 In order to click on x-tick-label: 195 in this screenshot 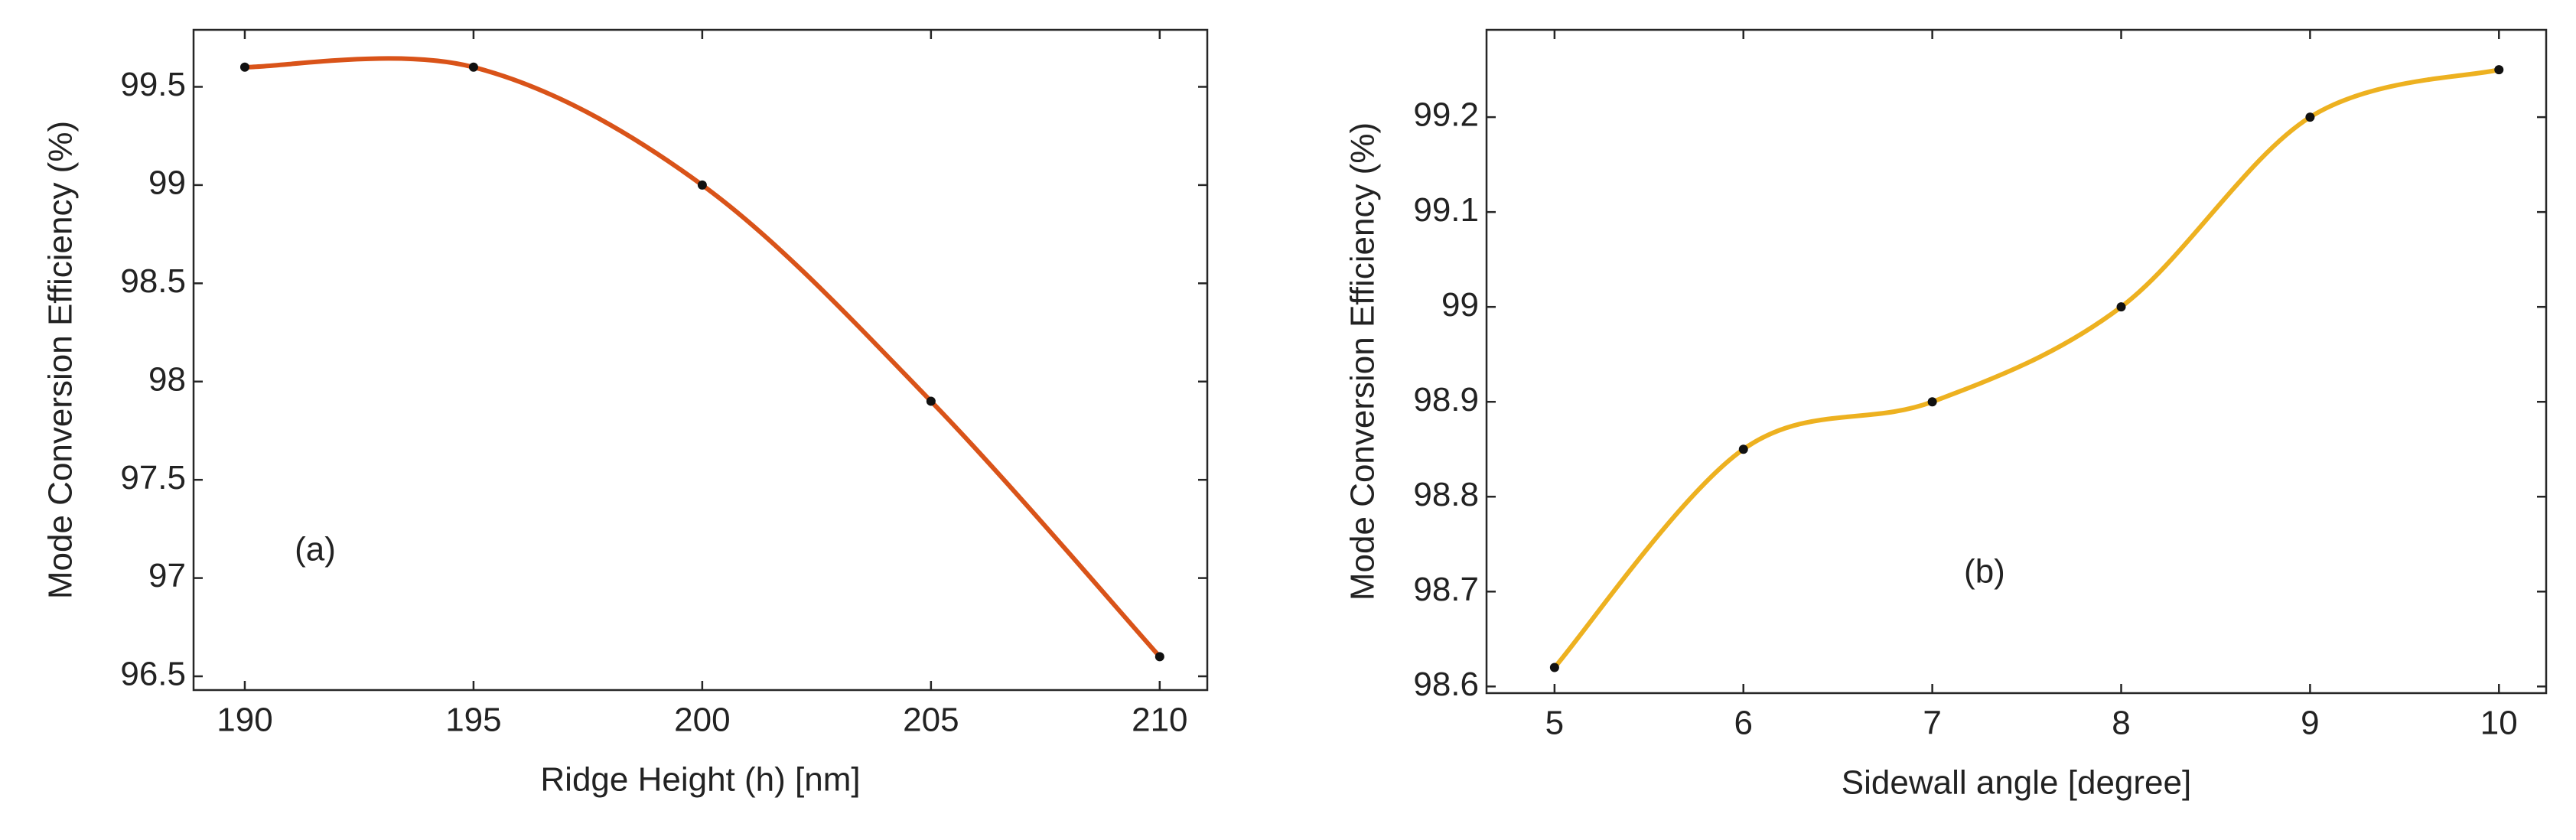, I will do `click(473, 720)`.